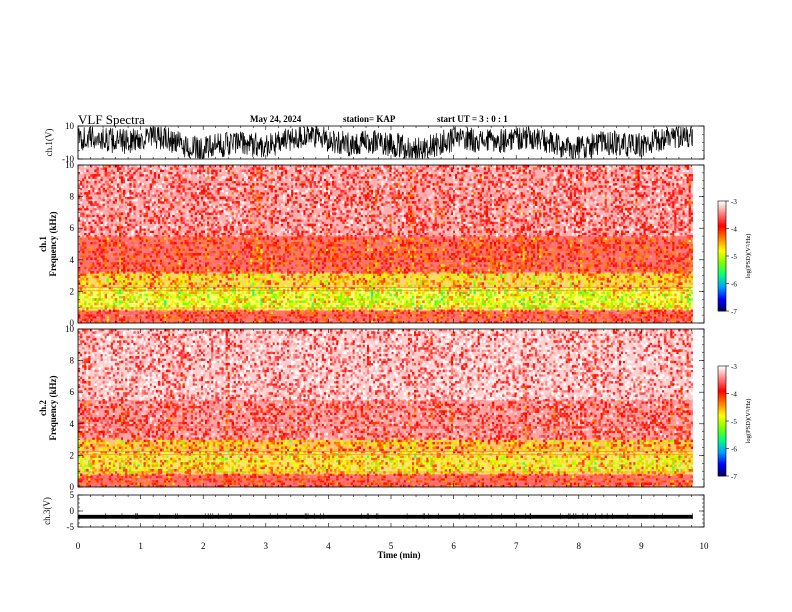 Image resolution: width=792 pixels, height=612 pixels. I want to click on x-tick-label: 4, so click(328, 546).